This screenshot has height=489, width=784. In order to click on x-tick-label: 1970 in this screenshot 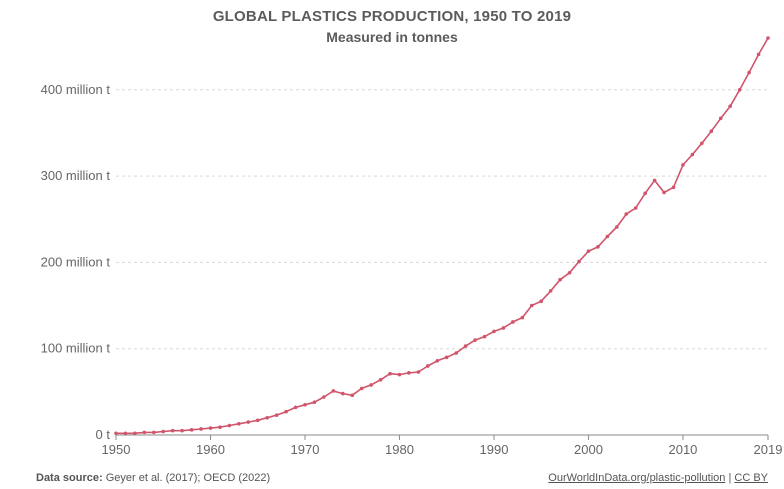, I will do `click(305, 449)`.